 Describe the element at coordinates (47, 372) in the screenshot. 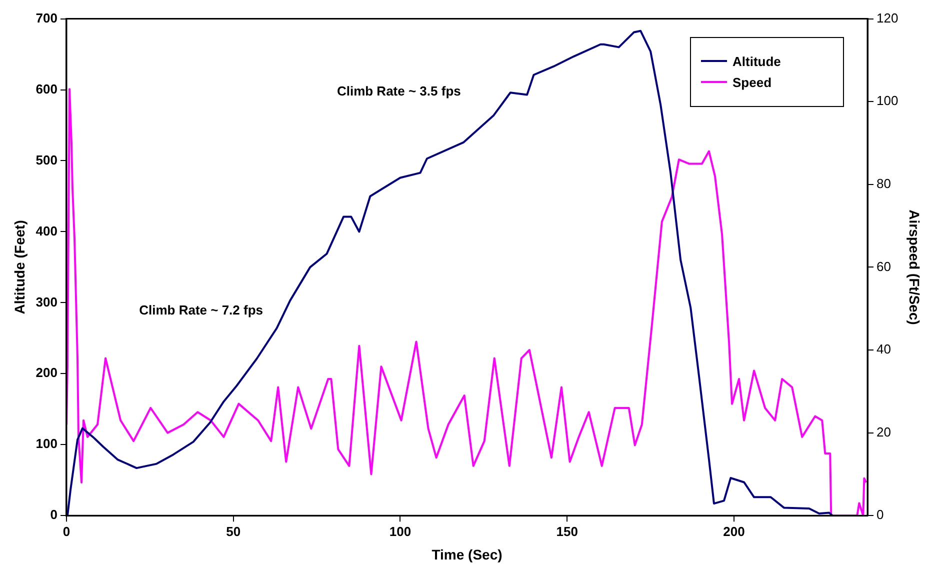

I see `y-tick-label: 200` at that location.